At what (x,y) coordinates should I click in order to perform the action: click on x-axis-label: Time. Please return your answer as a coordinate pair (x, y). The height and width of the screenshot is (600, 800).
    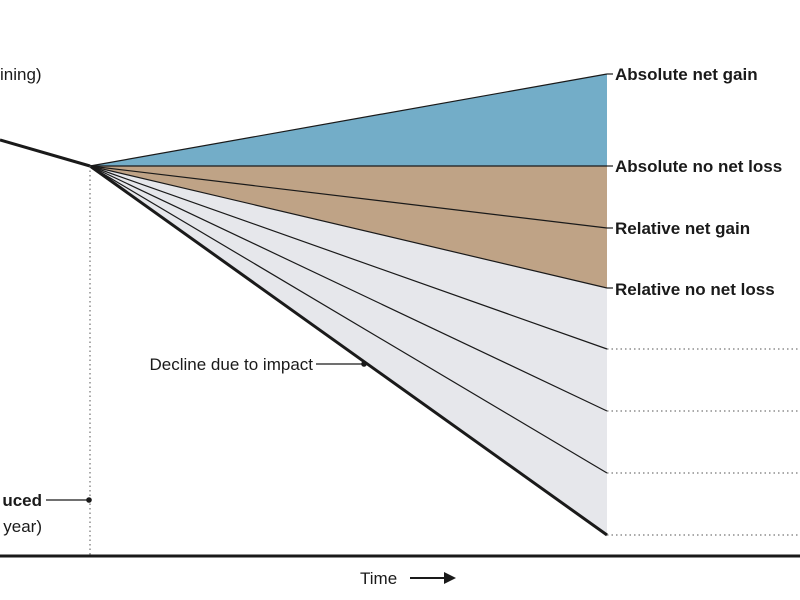
    Looking at the image, I should click on (378, 578).